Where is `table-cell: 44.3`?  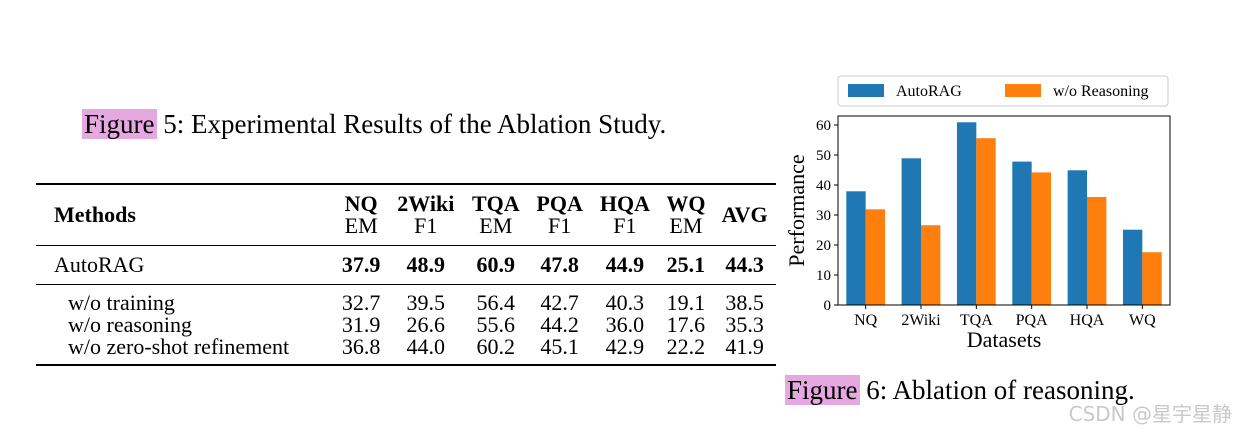
table-cell: 44.3 is located at coordinates (744, 264).